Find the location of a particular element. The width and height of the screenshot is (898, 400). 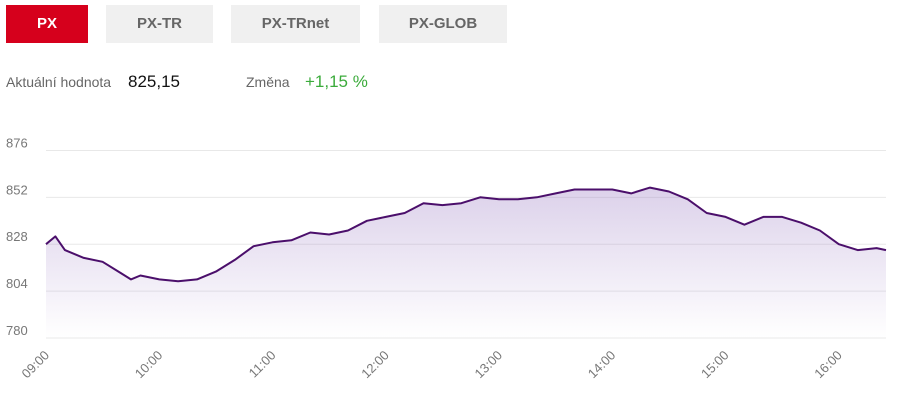

x-tick-label: 12:00 is located at coordinates (375, 365).